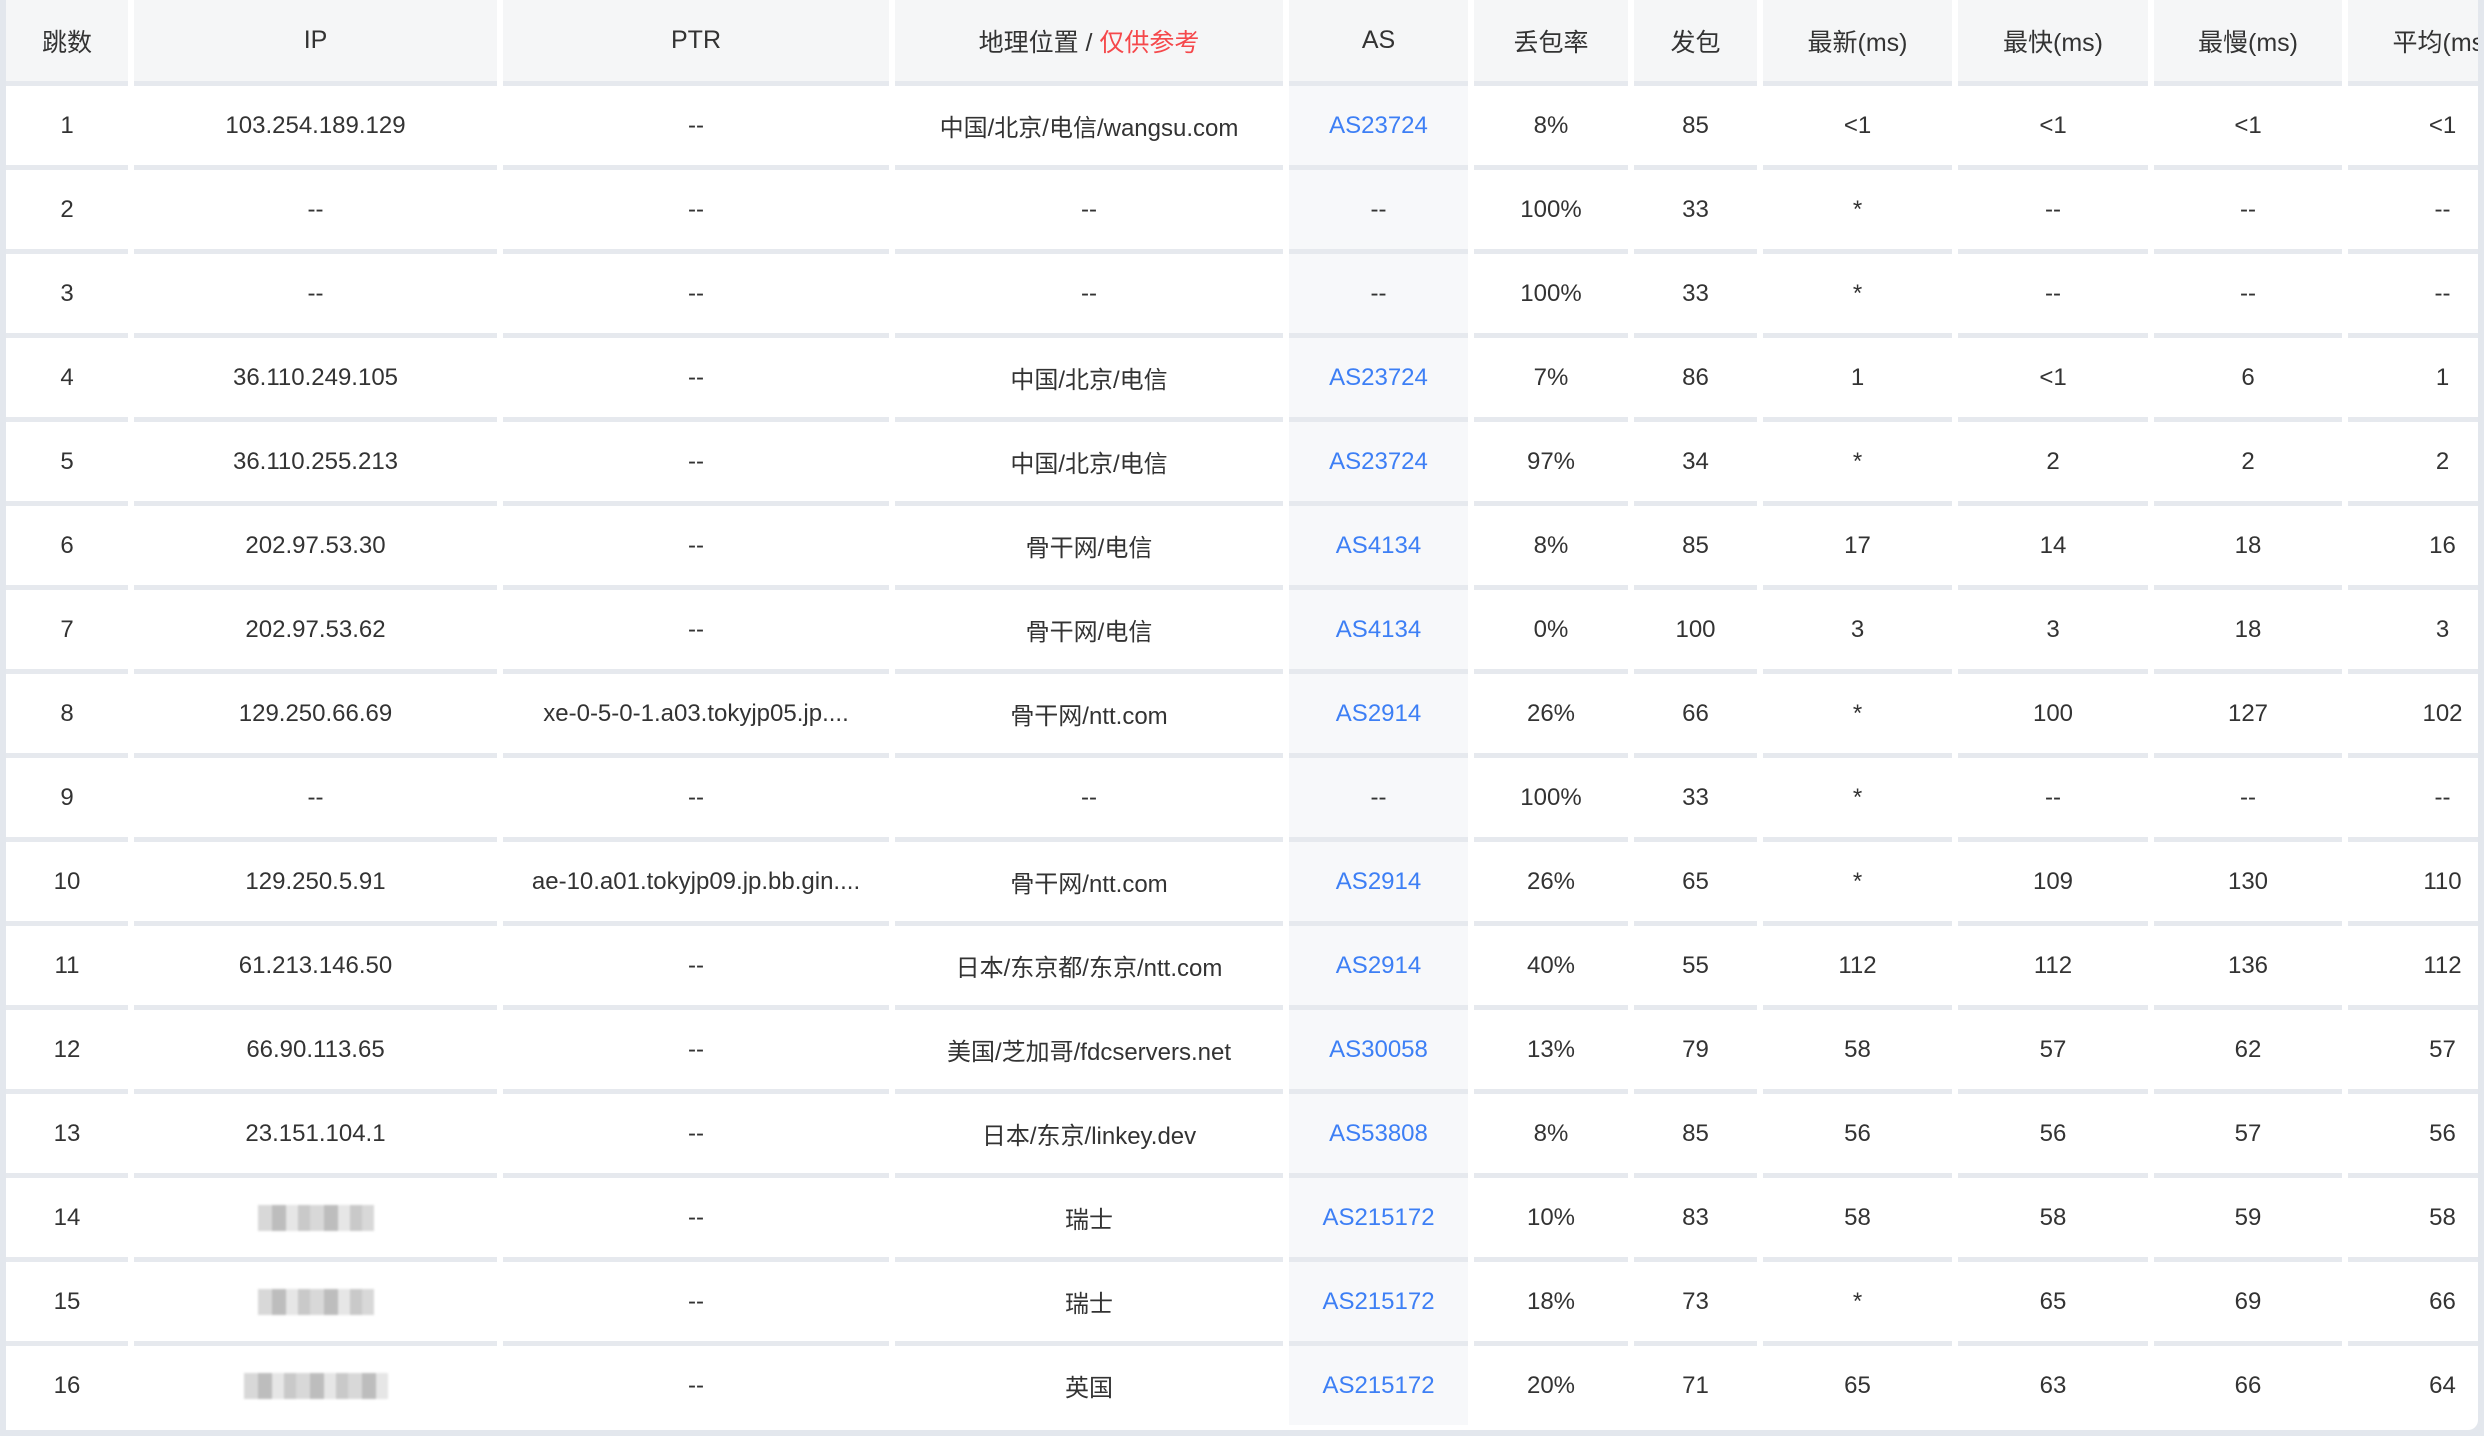  I want to click on cell-worst: 66, so click(2248, 1385).